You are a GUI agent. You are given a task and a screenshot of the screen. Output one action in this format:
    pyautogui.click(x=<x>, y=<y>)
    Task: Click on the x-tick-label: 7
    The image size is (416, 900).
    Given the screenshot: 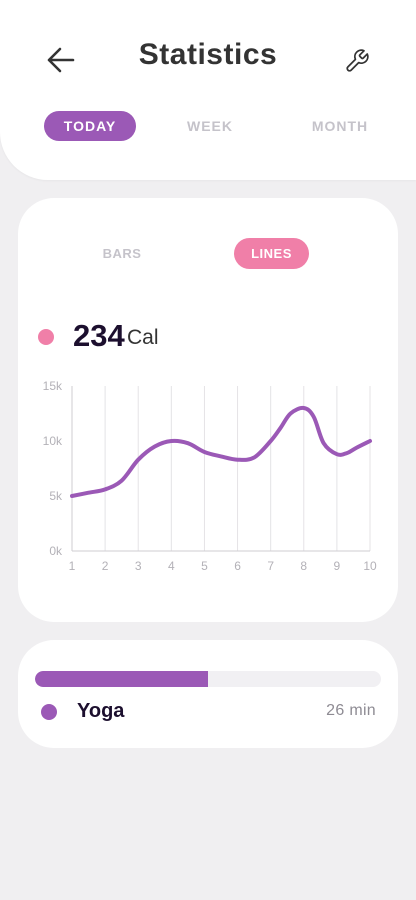 What is the action you would take?
    pyautogui.click(x=270, y=566)
    